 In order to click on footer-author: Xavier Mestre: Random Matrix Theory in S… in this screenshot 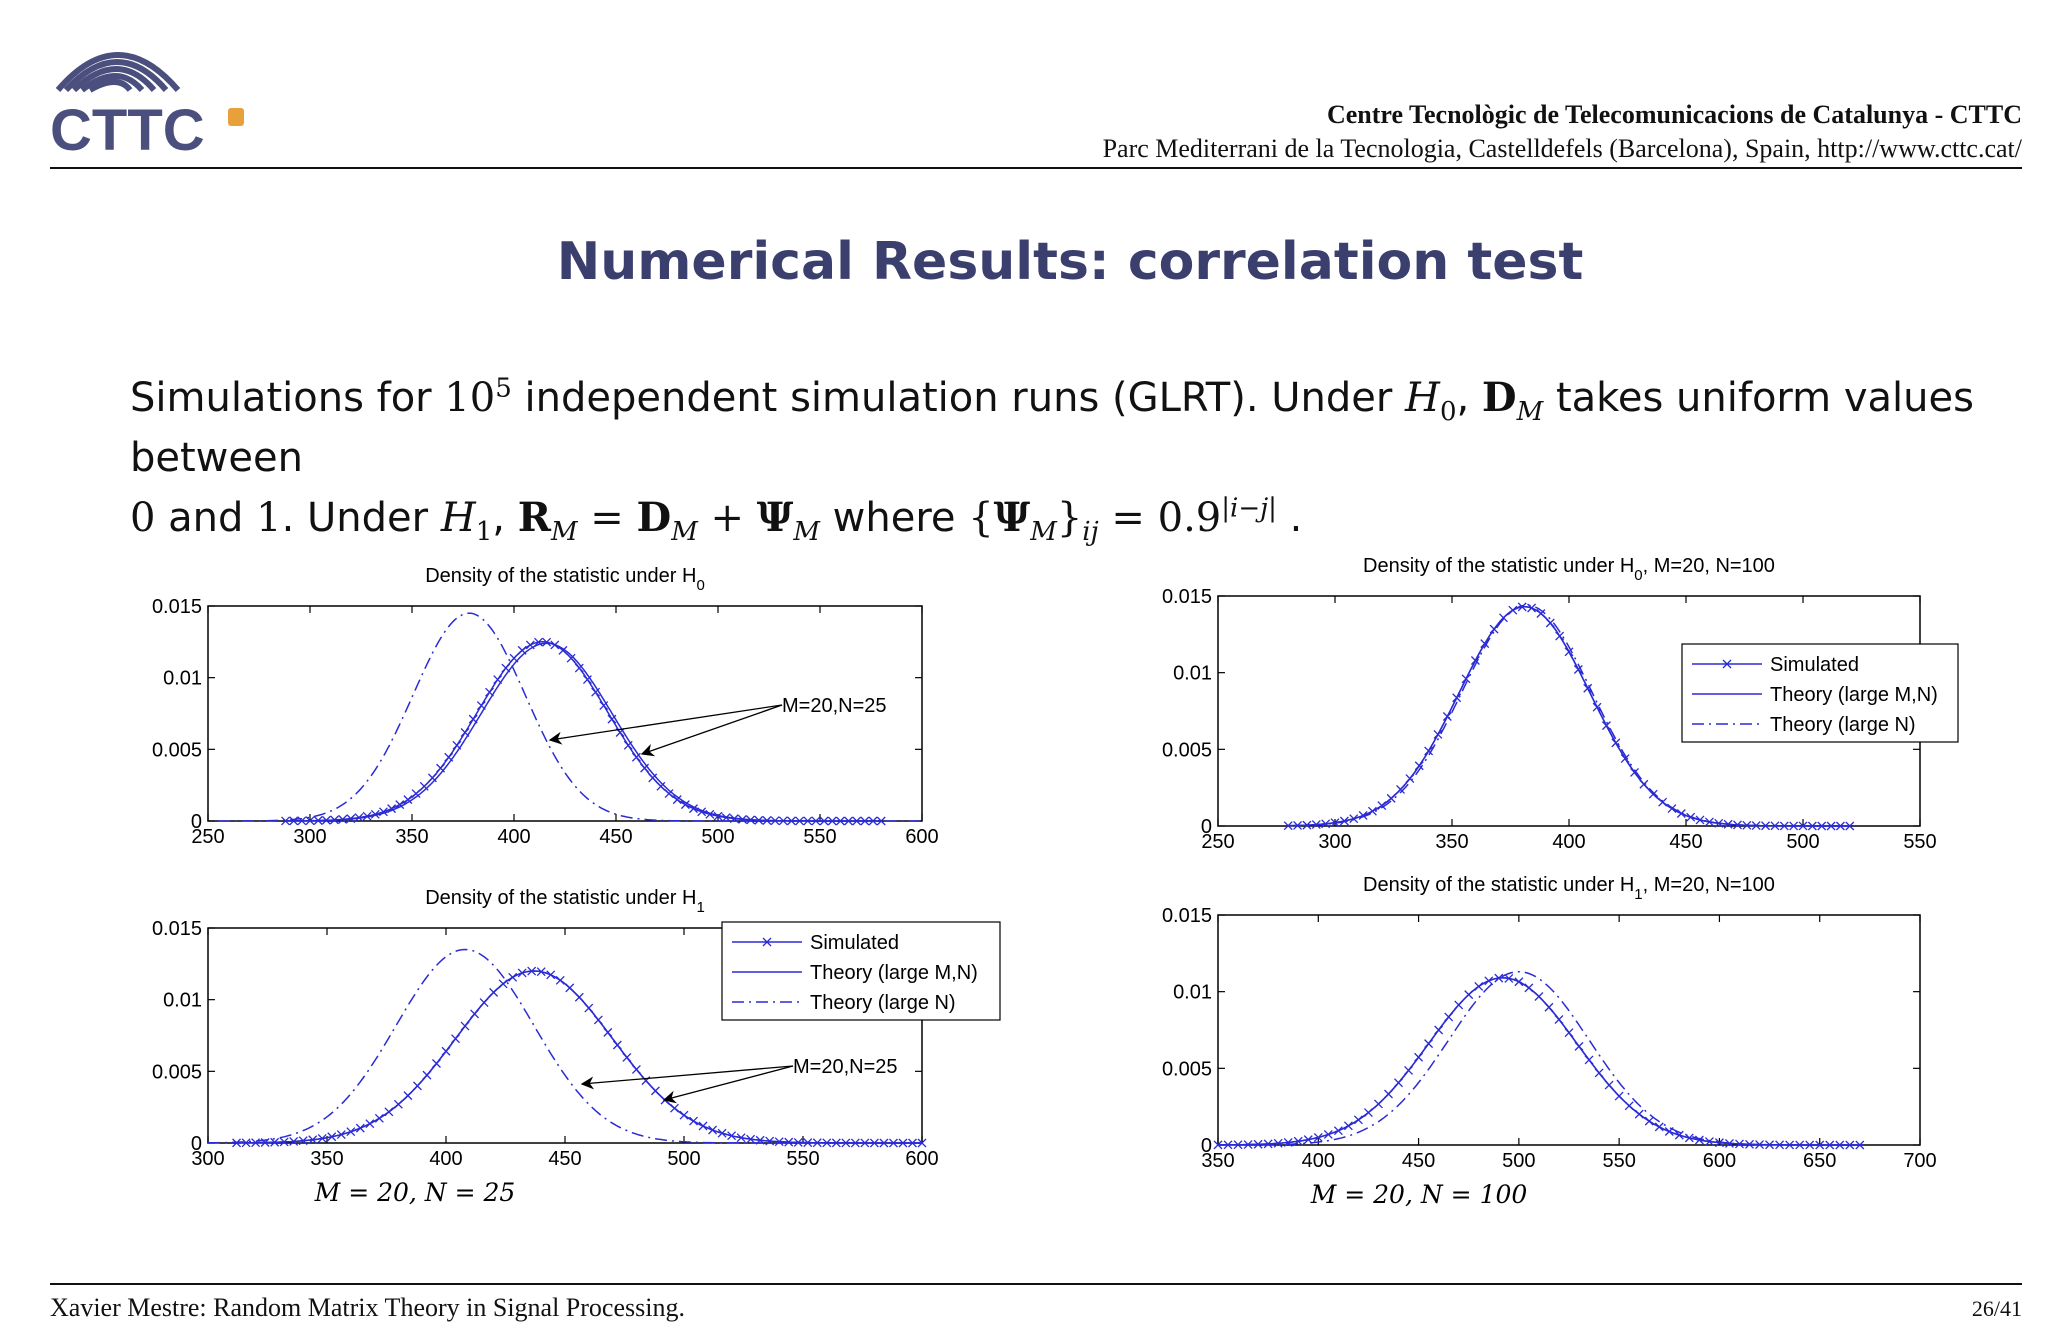, I will do `click(367, 1307)`.